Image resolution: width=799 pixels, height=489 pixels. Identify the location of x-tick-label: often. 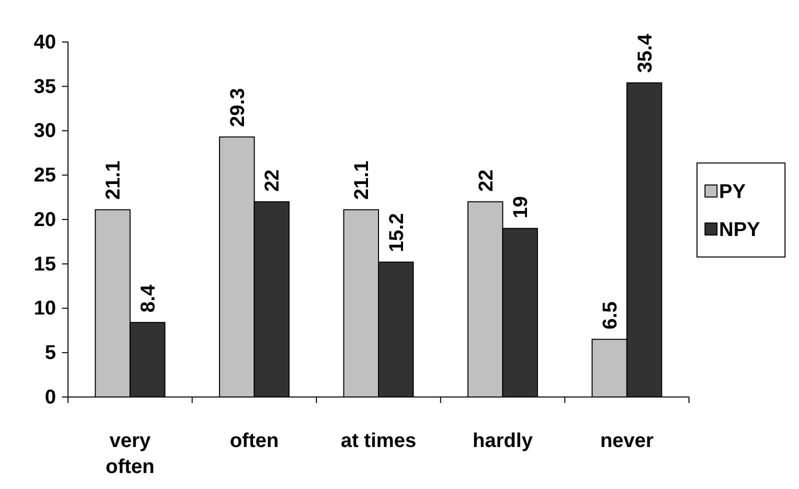
(254, 441).